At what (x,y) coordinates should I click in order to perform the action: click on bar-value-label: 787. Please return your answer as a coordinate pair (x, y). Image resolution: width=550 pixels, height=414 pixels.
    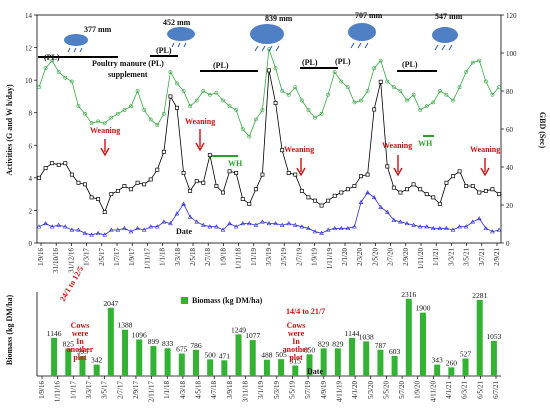
    Looking at the image, I should click on (381, 345).